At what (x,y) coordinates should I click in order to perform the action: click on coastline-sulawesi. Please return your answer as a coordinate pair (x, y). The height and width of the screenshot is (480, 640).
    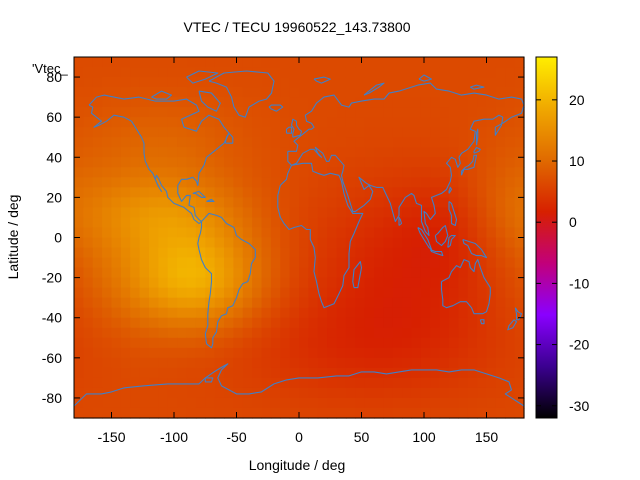
    Looking at the image, I should click on (451, 241).